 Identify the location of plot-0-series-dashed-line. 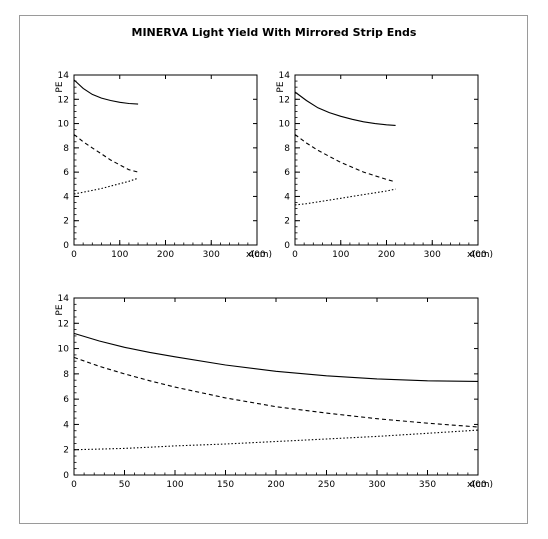
(106, 153).